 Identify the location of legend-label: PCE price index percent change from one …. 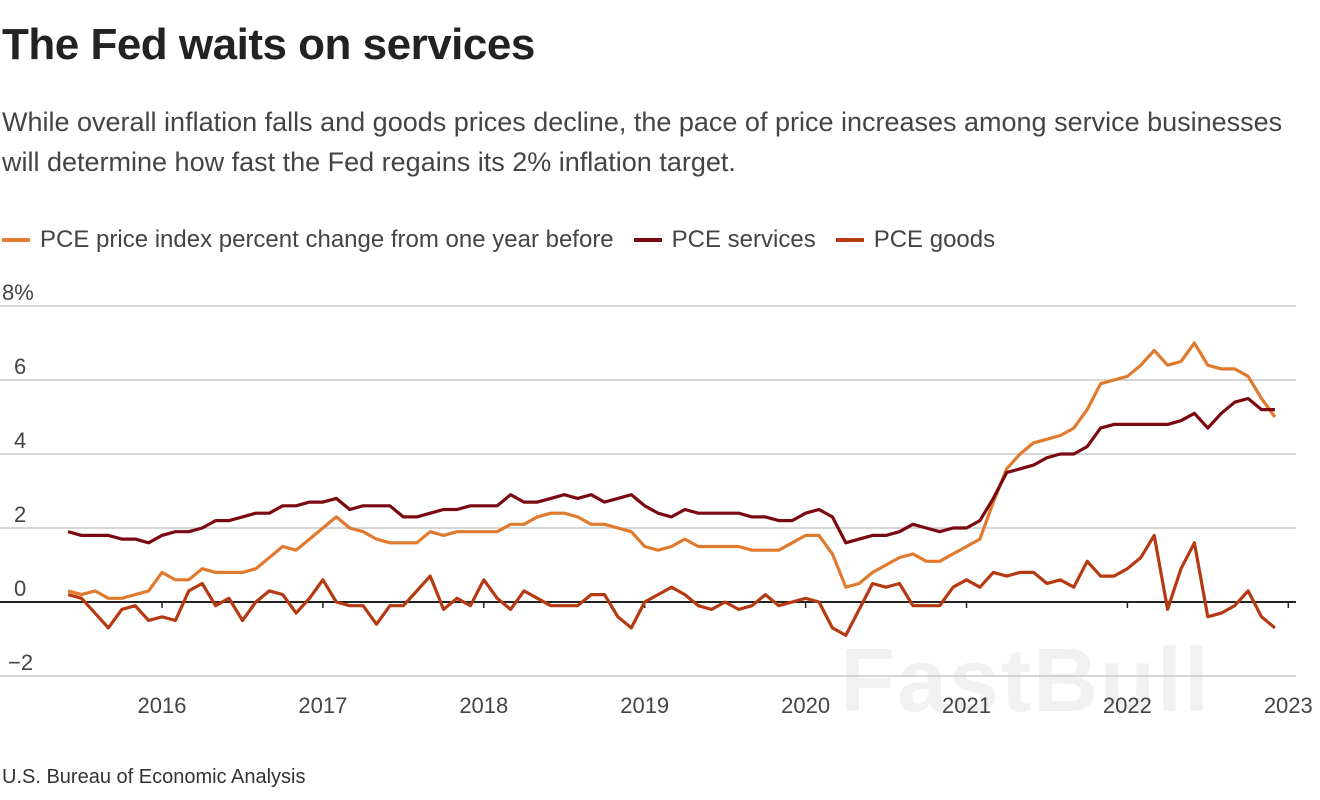
(327, 239).